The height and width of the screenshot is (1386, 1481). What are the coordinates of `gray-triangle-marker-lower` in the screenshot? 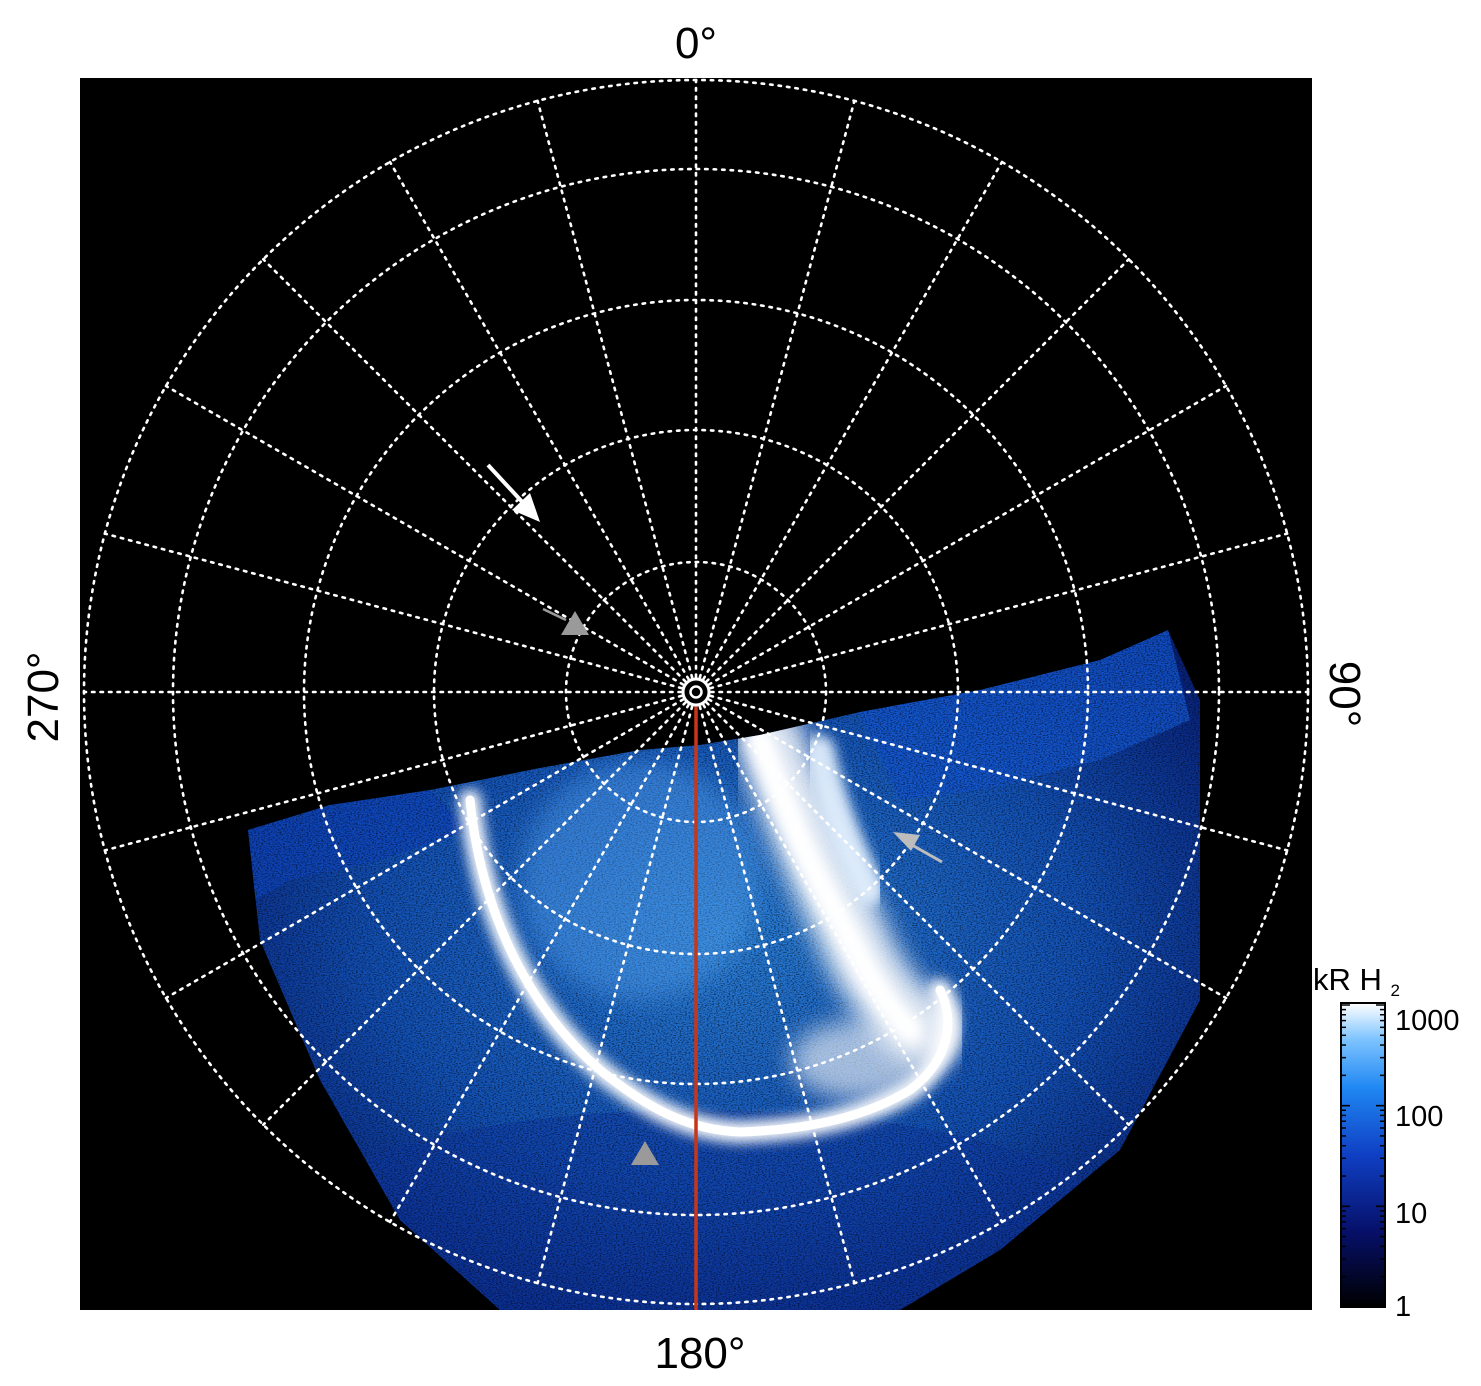 It's located at (645, 1153).